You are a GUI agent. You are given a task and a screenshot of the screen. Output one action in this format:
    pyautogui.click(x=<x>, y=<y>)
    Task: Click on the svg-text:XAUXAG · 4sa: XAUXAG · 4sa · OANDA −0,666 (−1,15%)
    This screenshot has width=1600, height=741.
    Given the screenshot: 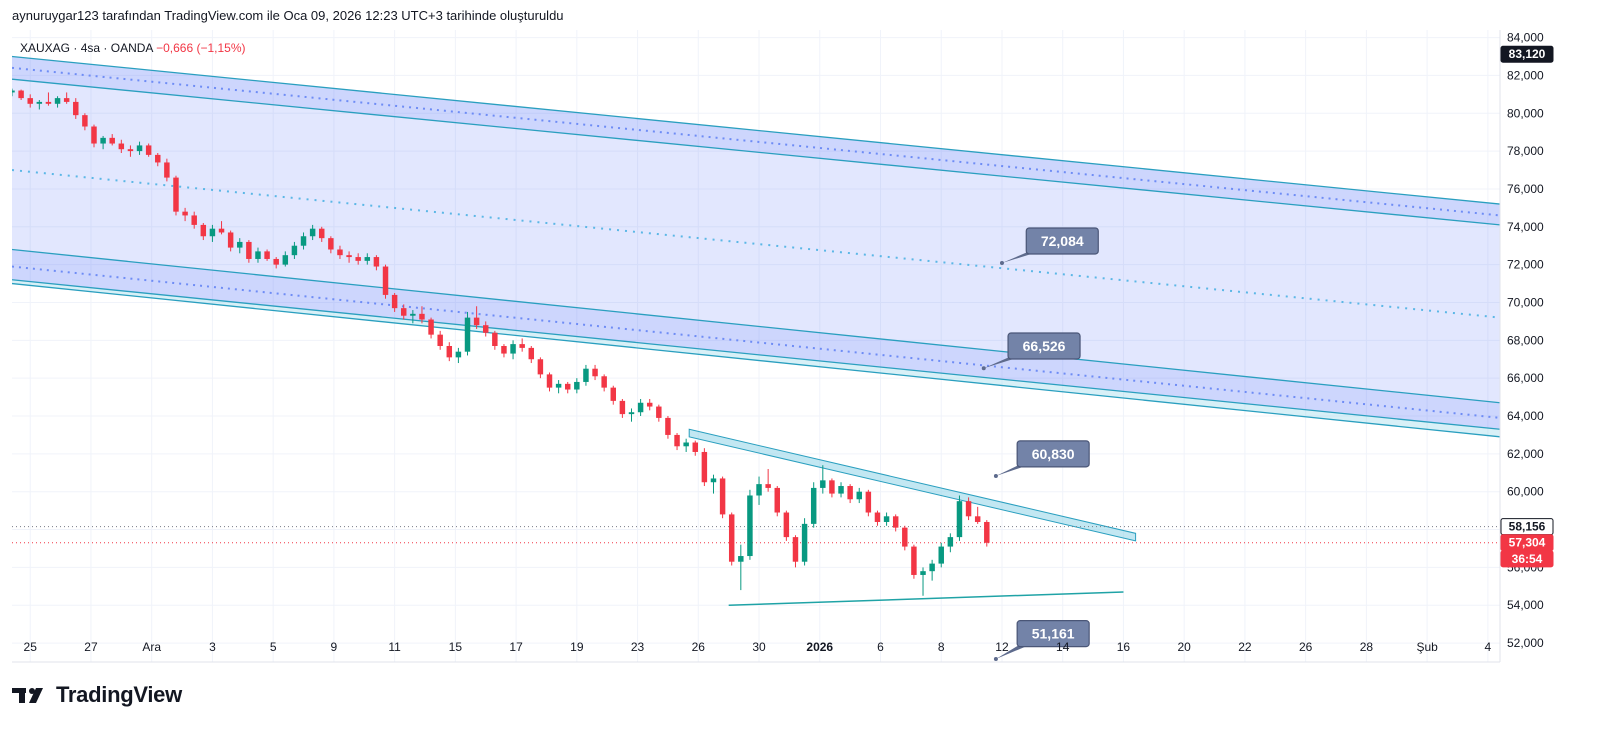 What is the action you would take?
    pyautogui.click(x=133, y=48)
    